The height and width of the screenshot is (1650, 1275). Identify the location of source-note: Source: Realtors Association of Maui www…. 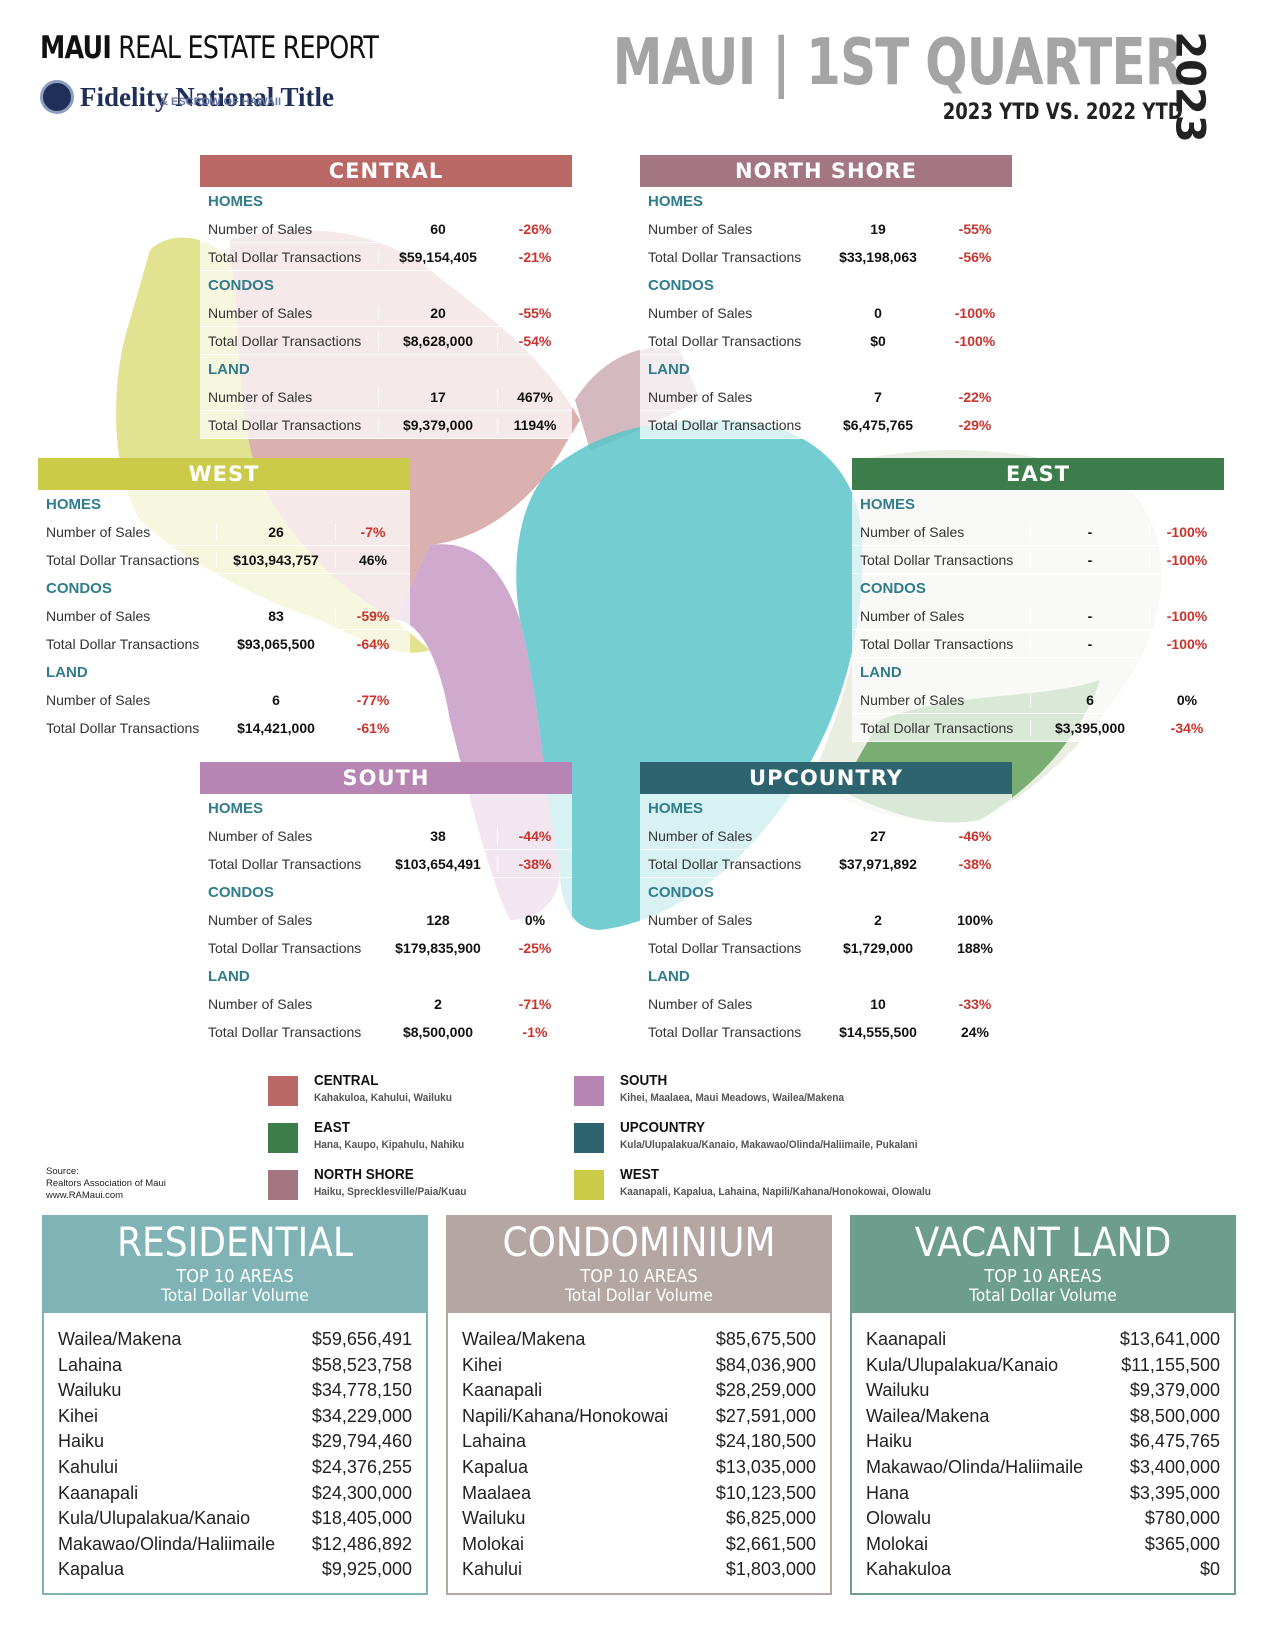
(106, 1184).